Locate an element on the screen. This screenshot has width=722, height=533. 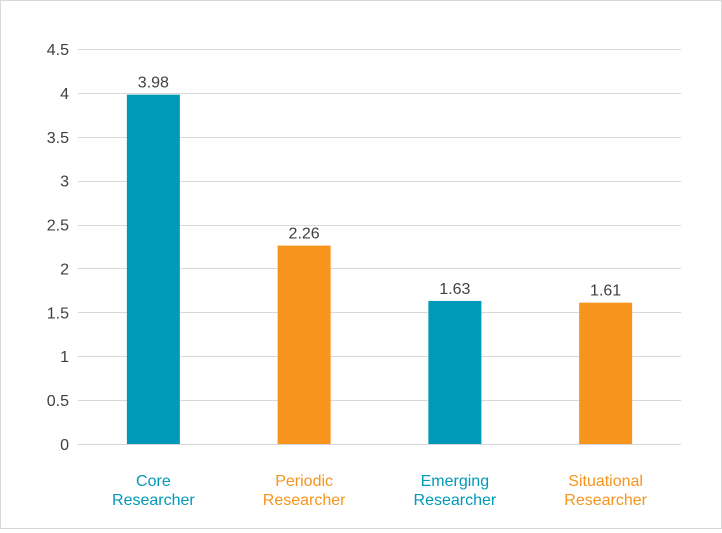
x-category-label-line: Core is located at coordinates (153, 481).